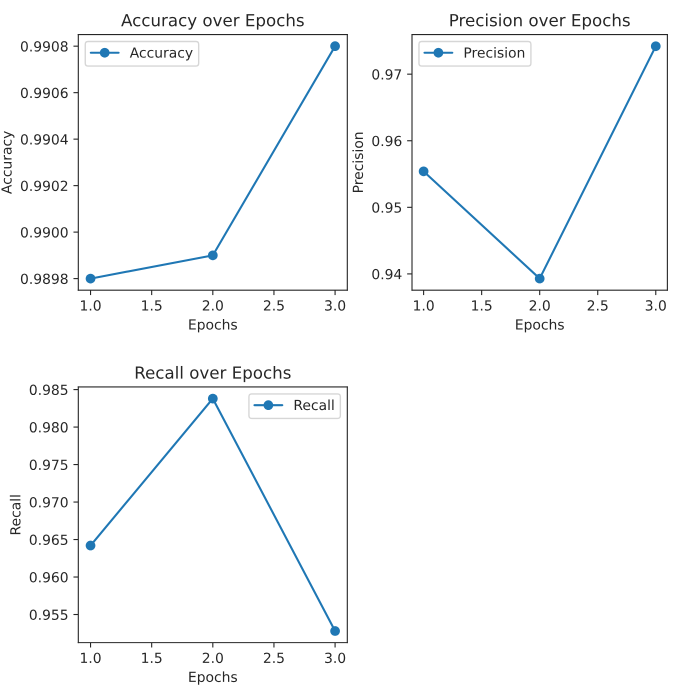 Image resolution: width=681 pixels, height=691 pixels. I want to click on y-axis-title: Recall, so click(15, 514).